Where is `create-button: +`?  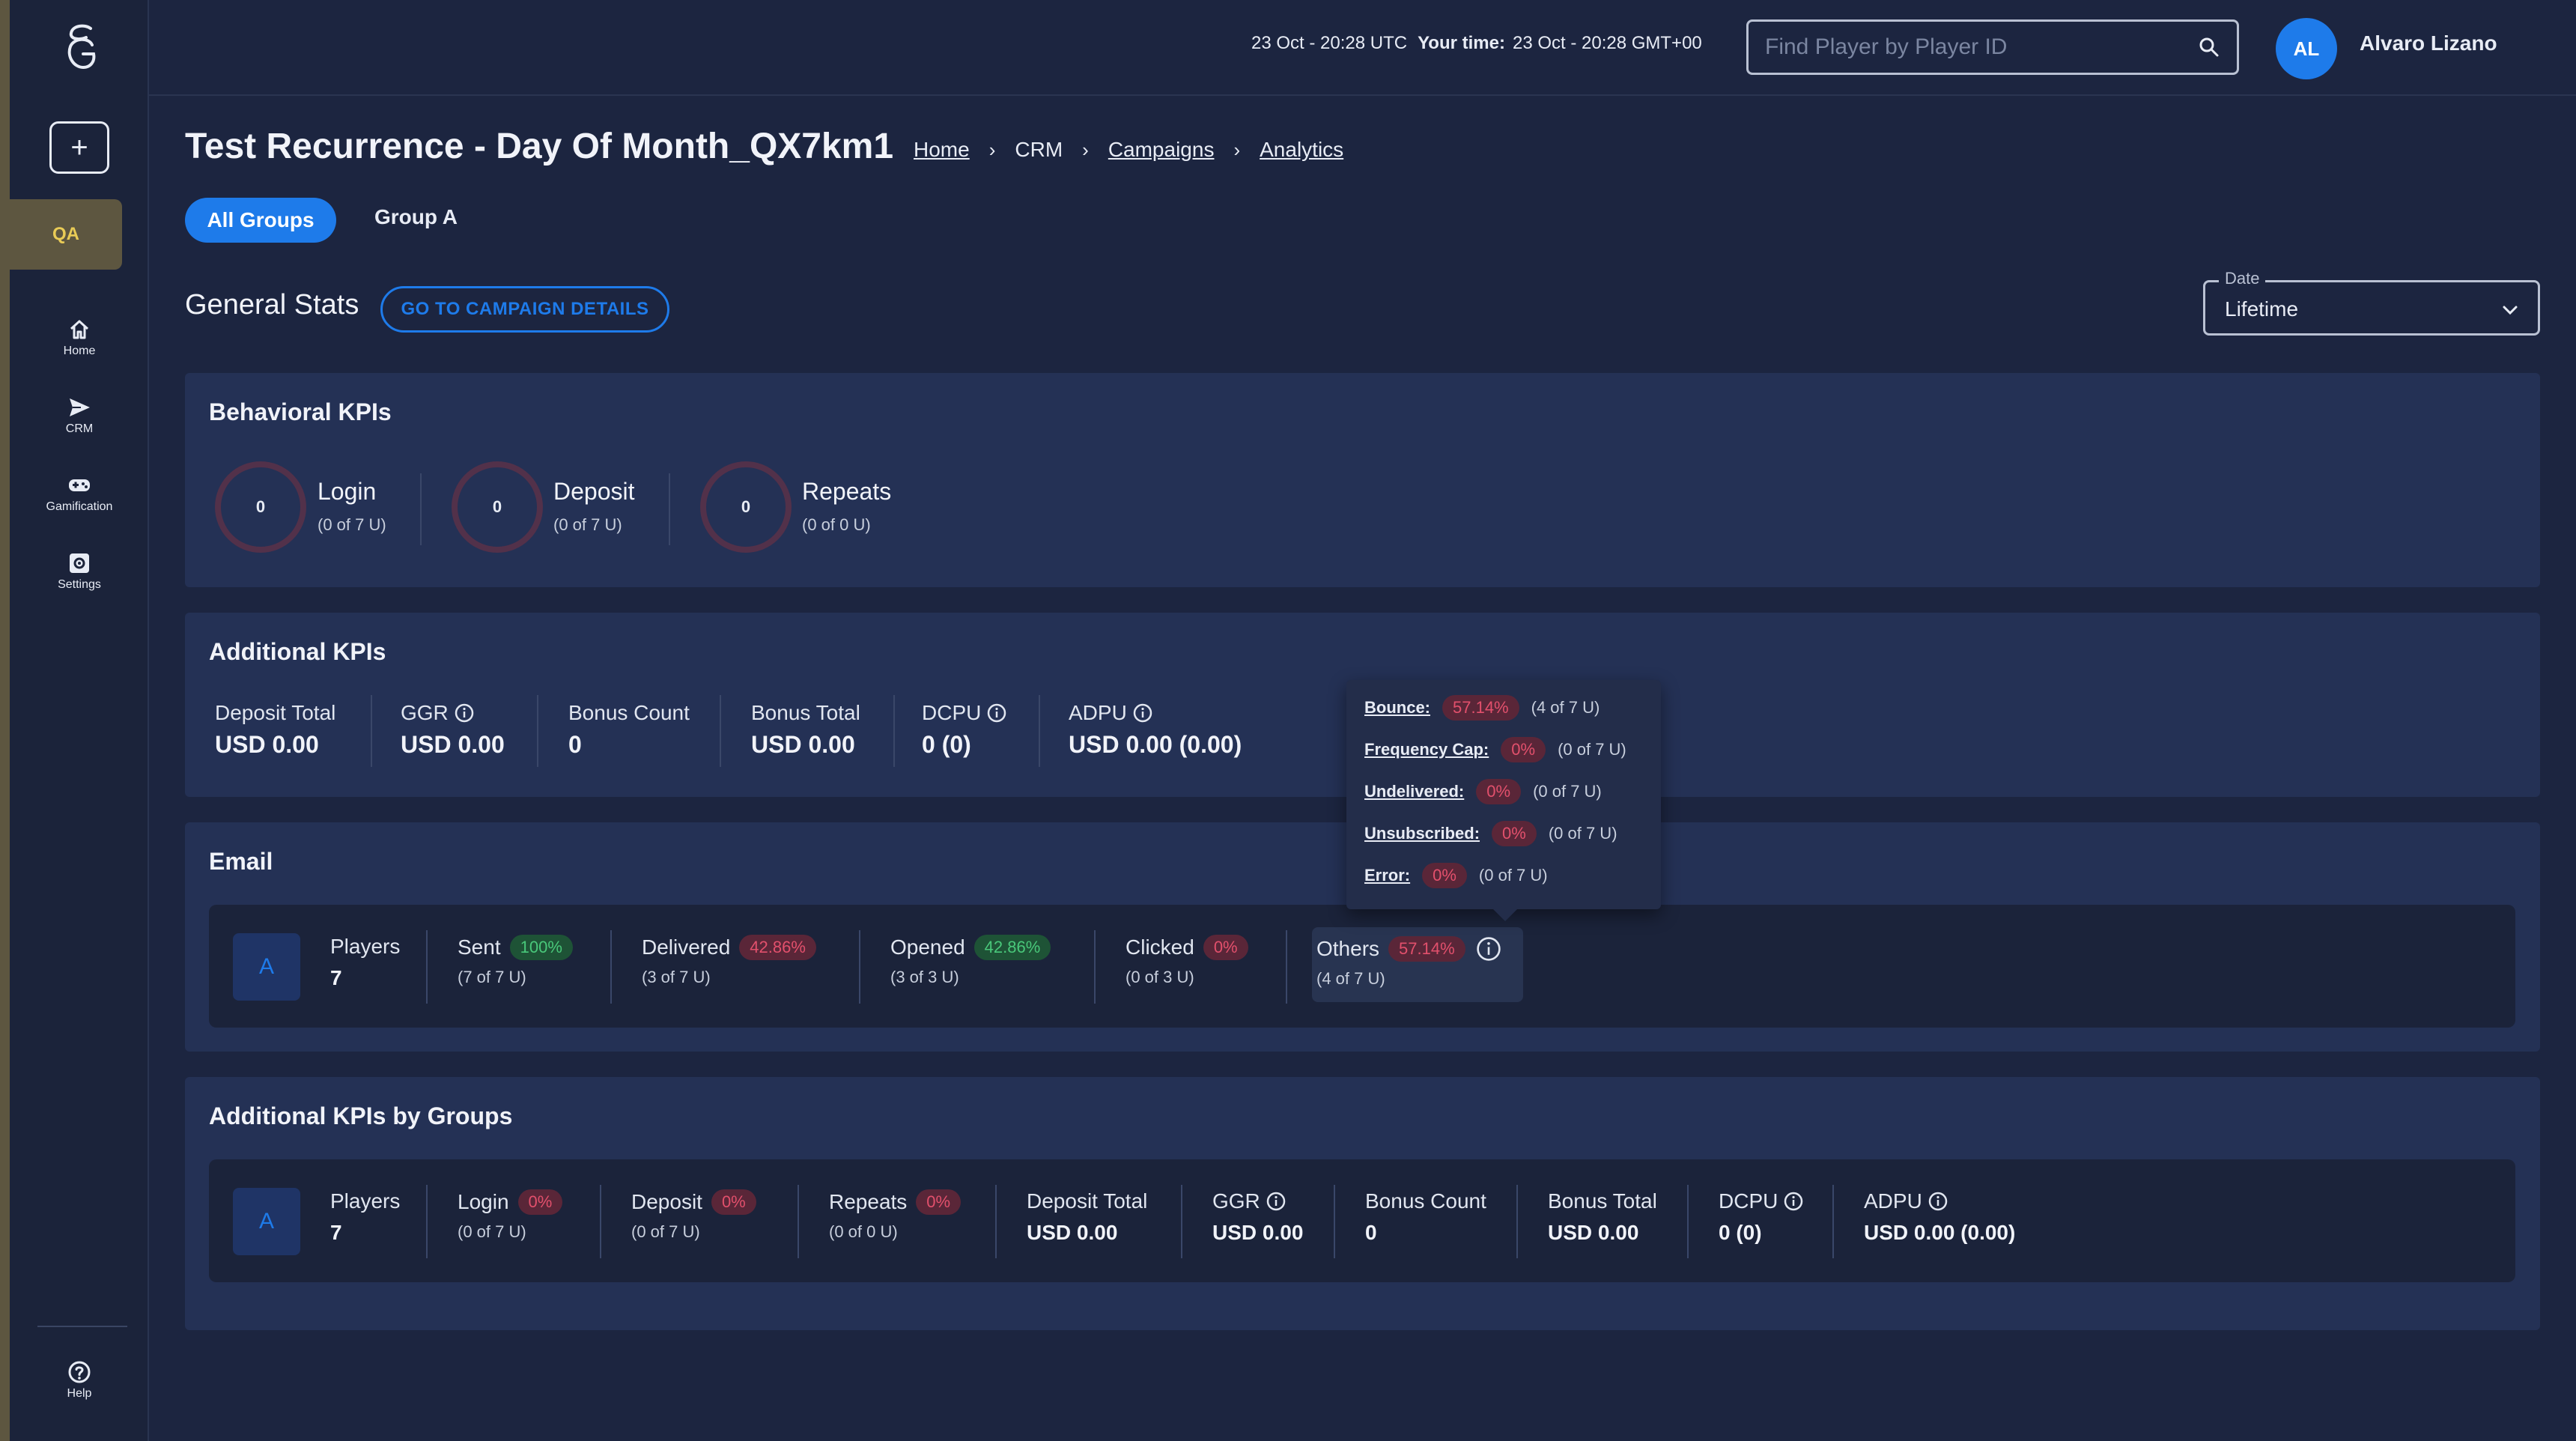 create-button: + is located at coordinates (79, 148).